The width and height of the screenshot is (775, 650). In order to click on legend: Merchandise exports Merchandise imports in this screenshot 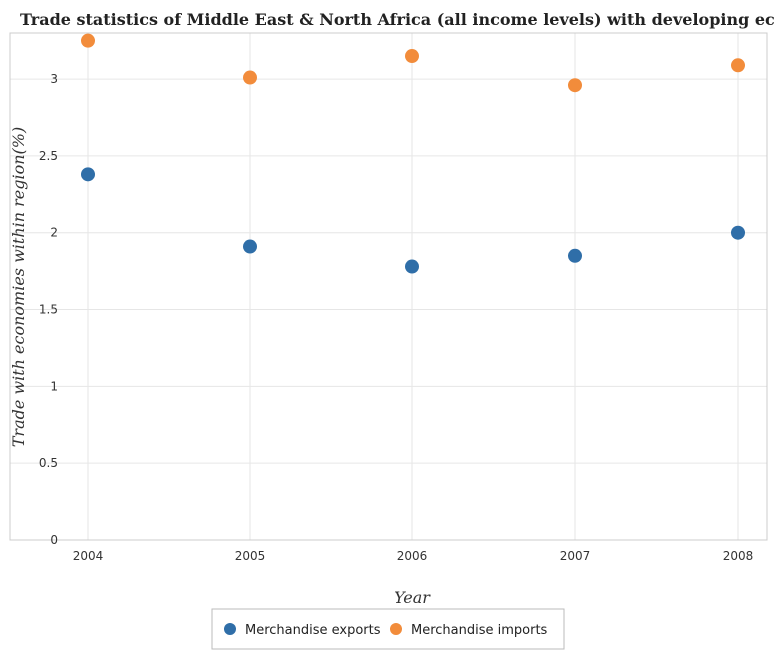, I will do `click(388, 629)`.